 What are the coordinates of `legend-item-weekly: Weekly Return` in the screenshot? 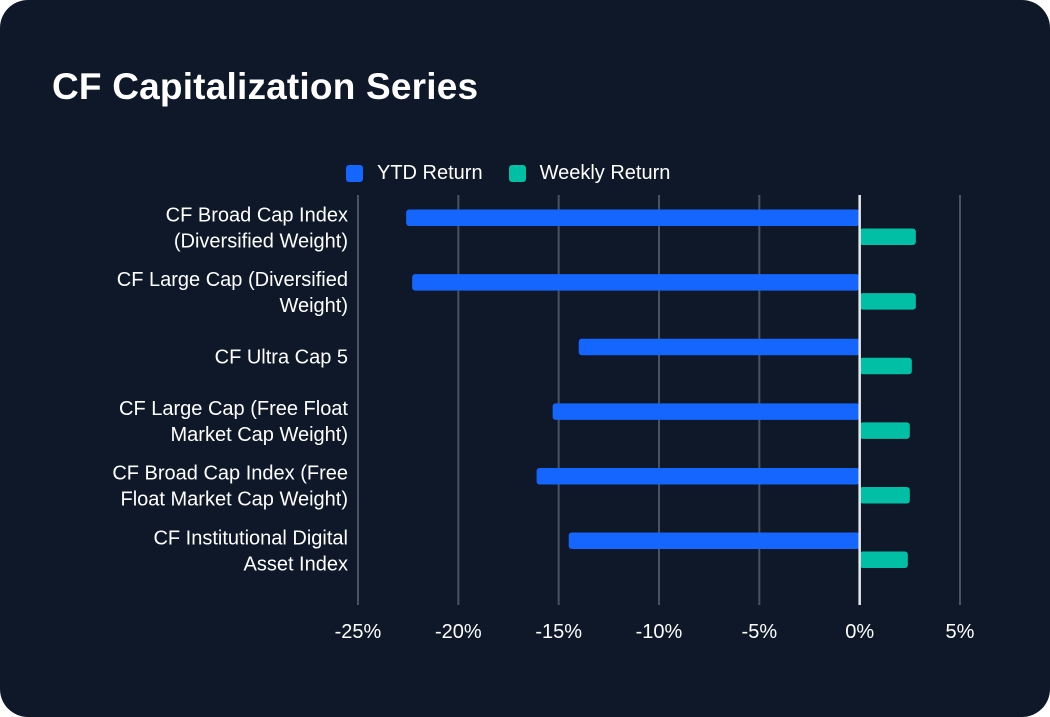 It's located at (589, 173).